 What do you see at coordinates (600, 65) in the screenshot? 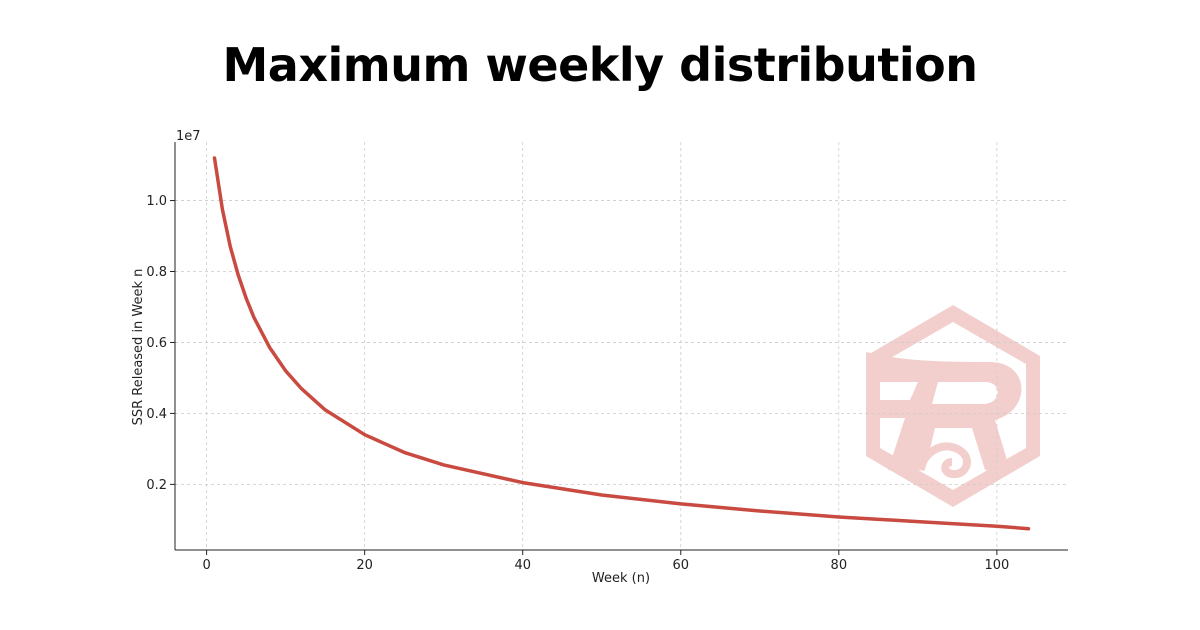
I see `chart-title: Maximum weekly distribution` at bounding box center [600, 65].